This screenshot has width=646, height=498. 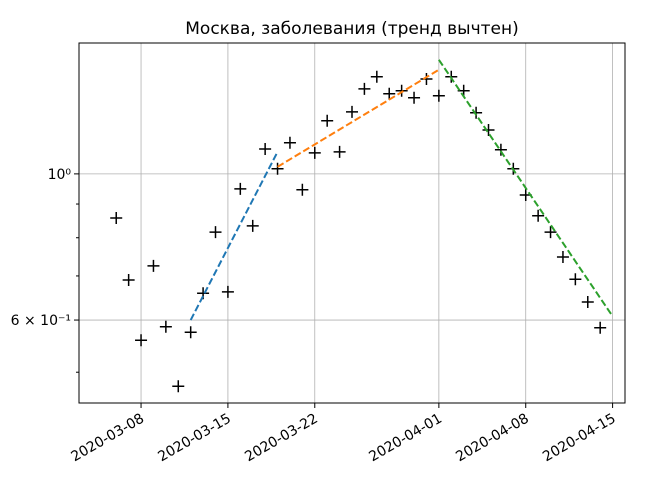 What do you see at coordinates (492, 438) in the screenshot?
I see `x-tick-label: 2020-04-08` at bounding box center [492, 438].